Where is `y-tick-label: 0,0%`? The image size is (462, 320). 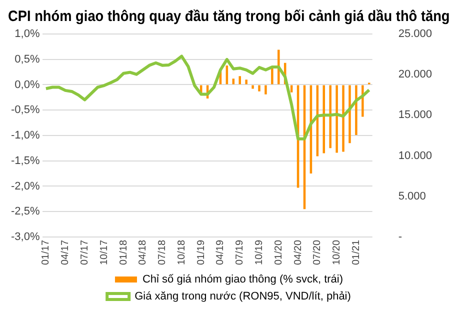
y-tick-label: 0,0% is located at coordinates (27, 84).